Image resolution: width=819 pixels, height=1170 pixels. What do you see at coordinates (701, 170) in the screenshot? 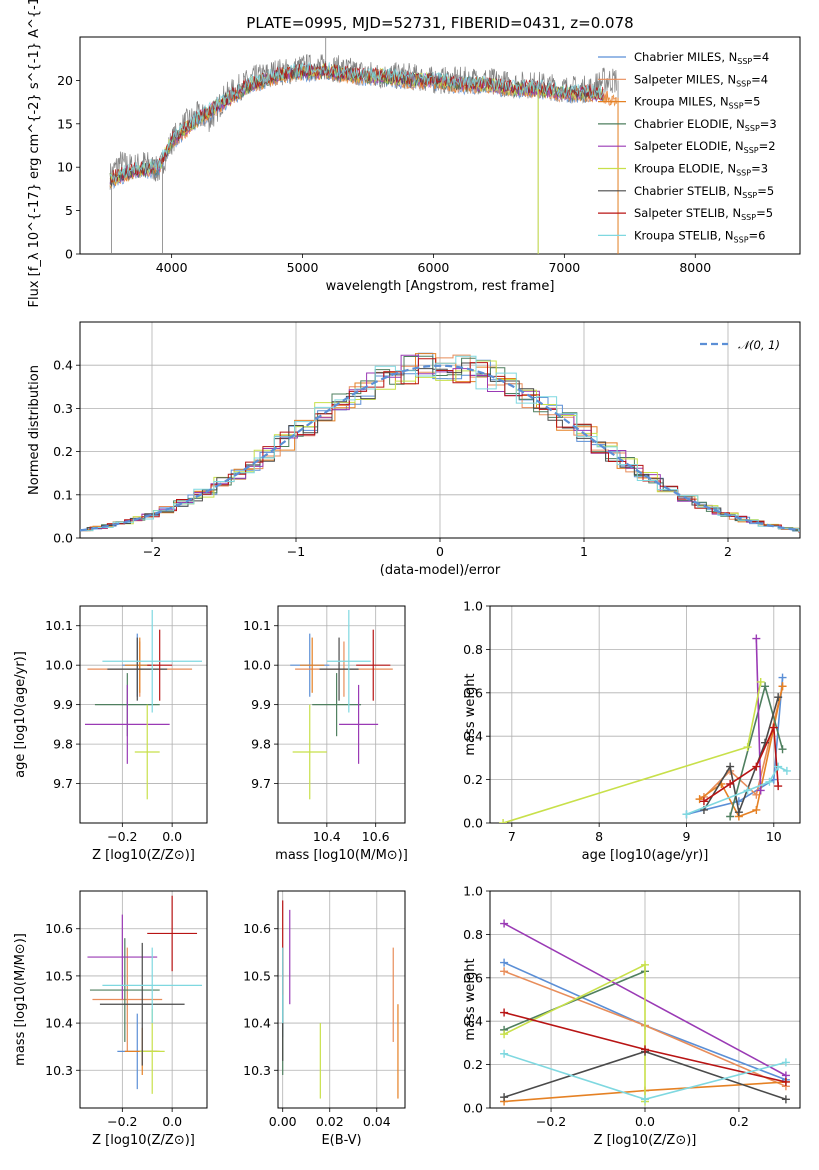
I see `legend-entry: Kroupa ELODIE, NSSP=3` at bounding box center [701, 170].